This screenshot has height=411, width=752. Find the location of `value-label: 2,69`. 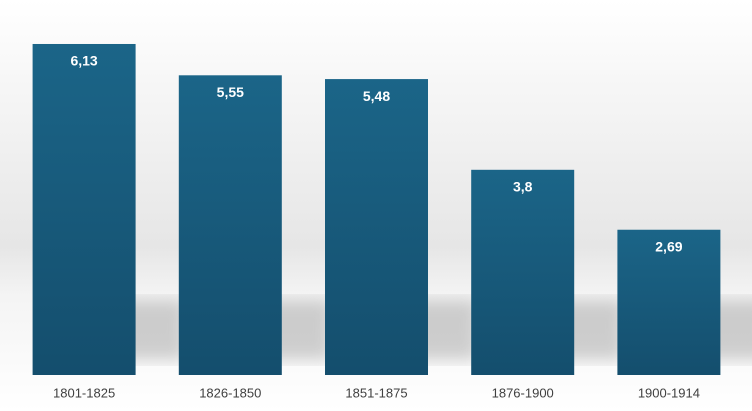

value-label: 2,69 is located at coordinates (668, 246).